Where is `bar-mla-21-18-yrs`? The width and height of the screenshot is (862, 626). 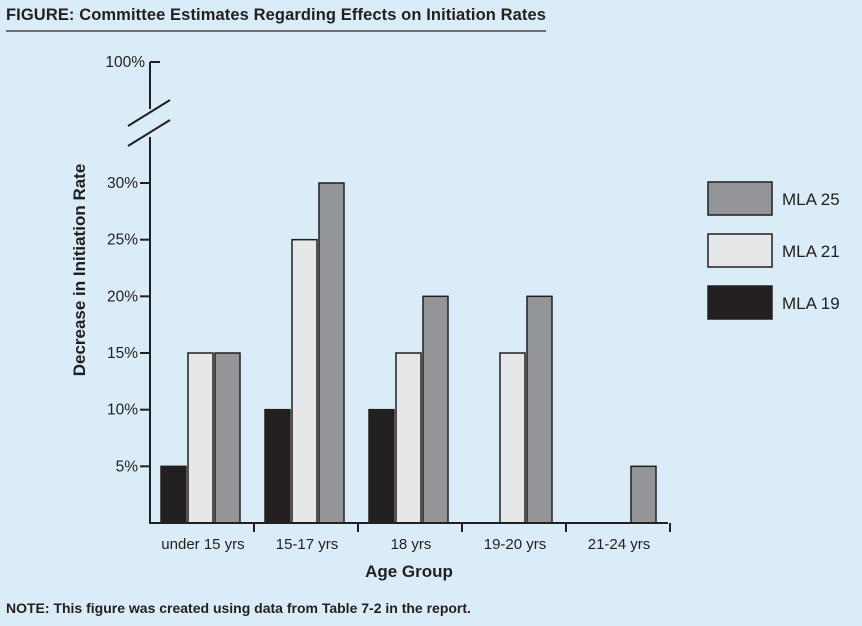
bar-mla-21-18-yrs is located at coordinates (408, 438).